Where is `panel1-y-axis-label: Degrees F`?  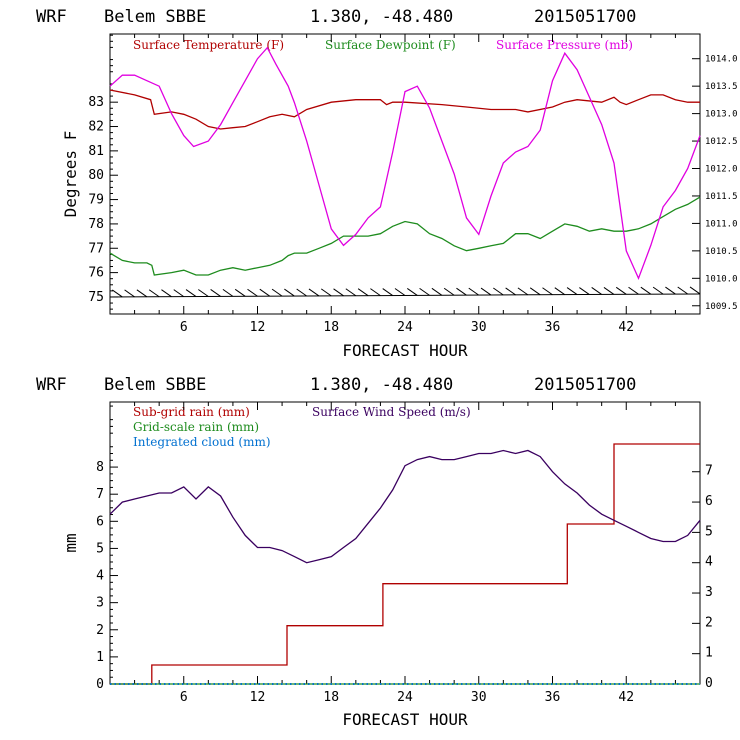
panel1-y-axis-label: Degrees F is located at coordinates (70, 174).